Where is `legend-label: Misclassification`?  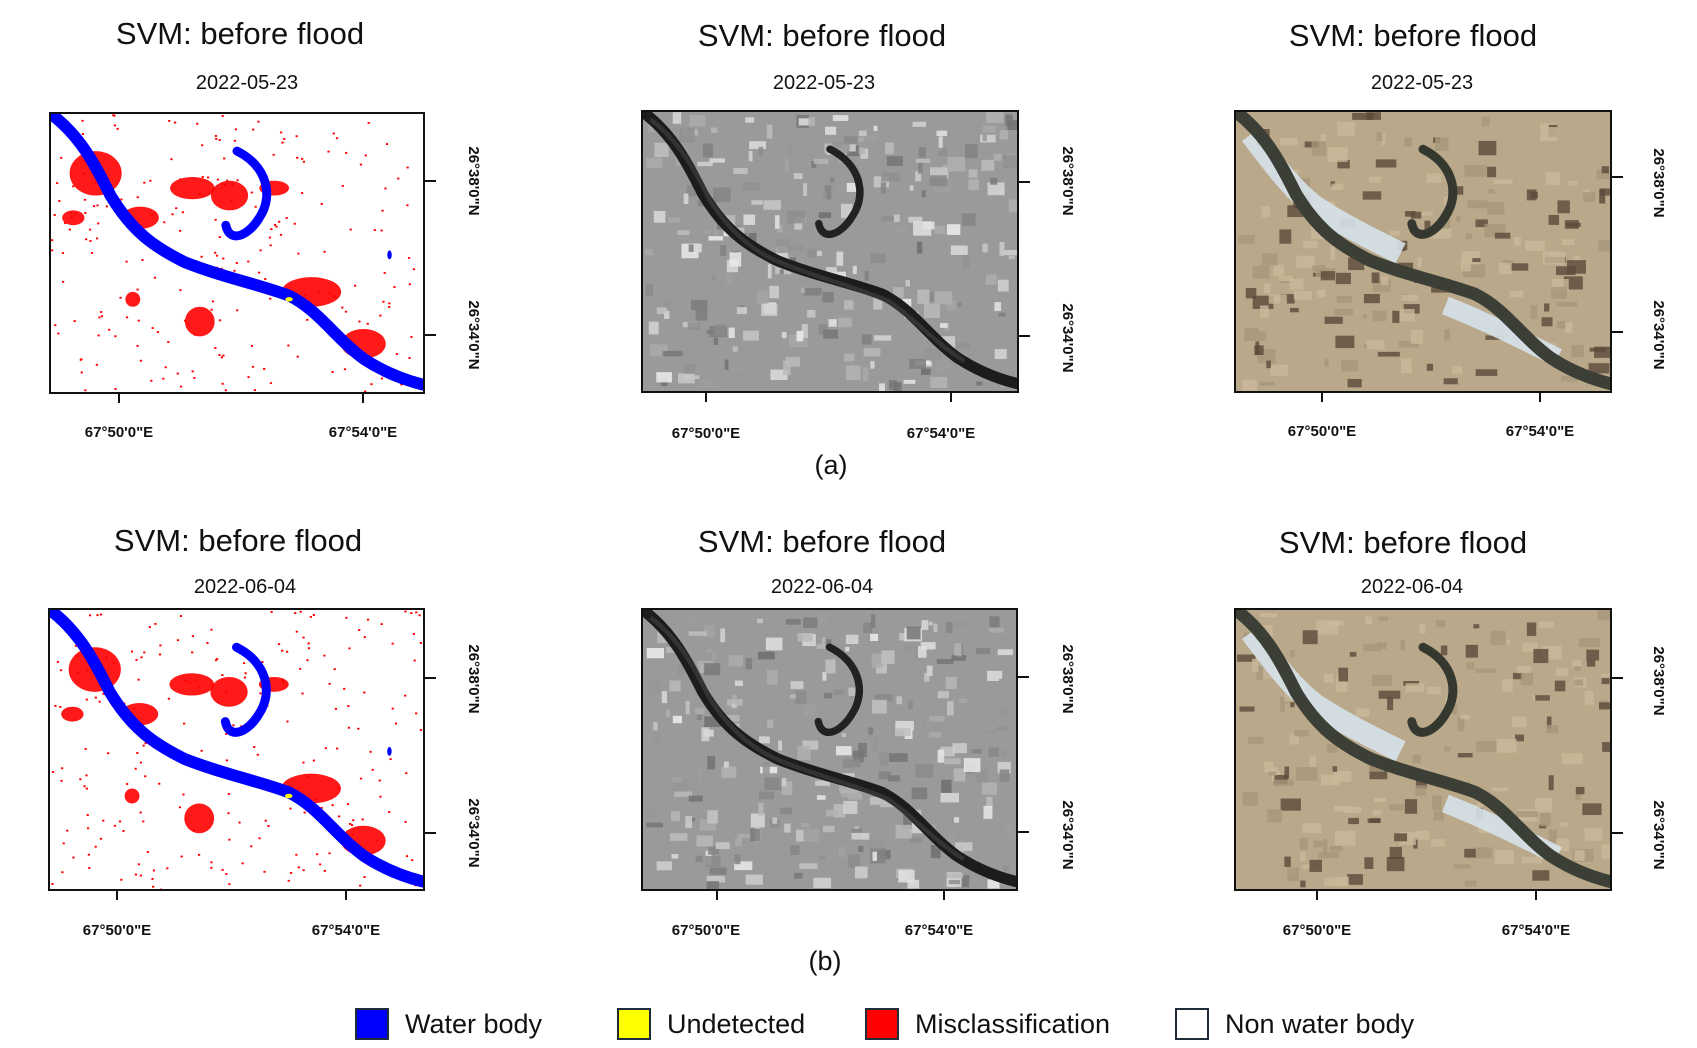
legend-label: Misclassification is located at coordinates (1012, 1024).